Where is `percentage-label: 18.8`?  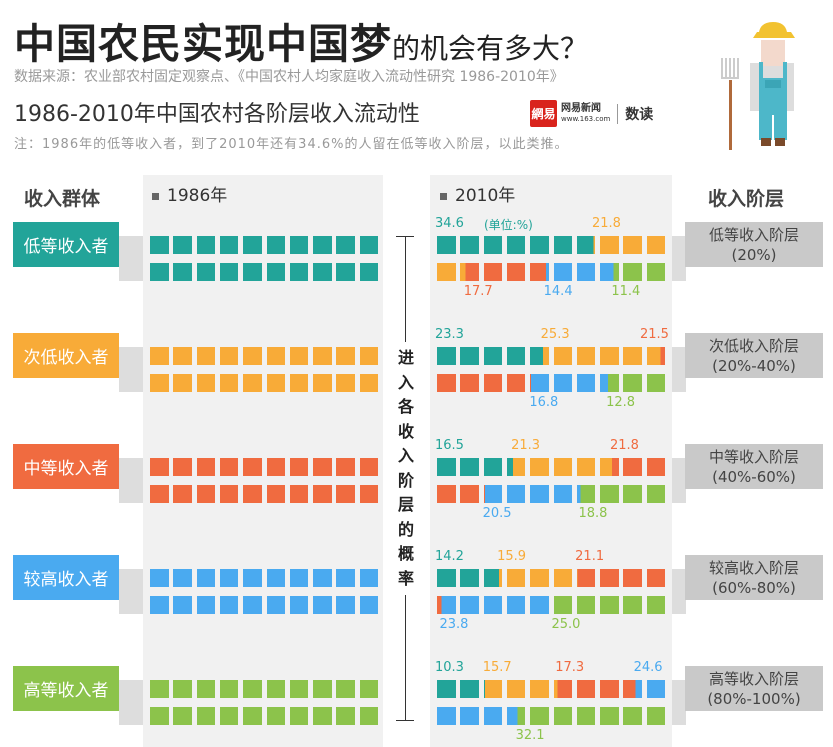
percentage-label: 18.8 is located at coordinates (593, 513).